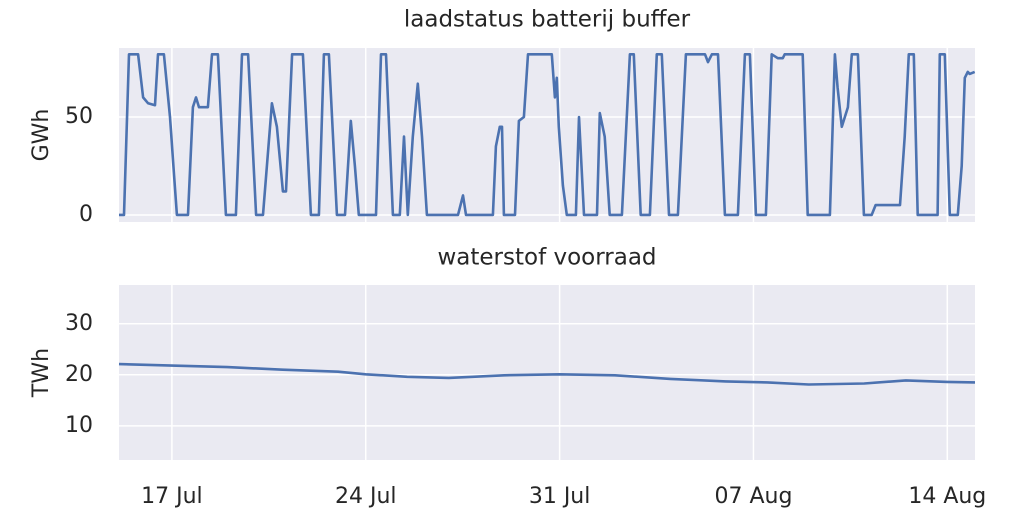 This screenshot has width=1009, height=511. Describe the element at coordinates (79, 425) in the screenshot. I see `y-tick-label: 10` at that location.